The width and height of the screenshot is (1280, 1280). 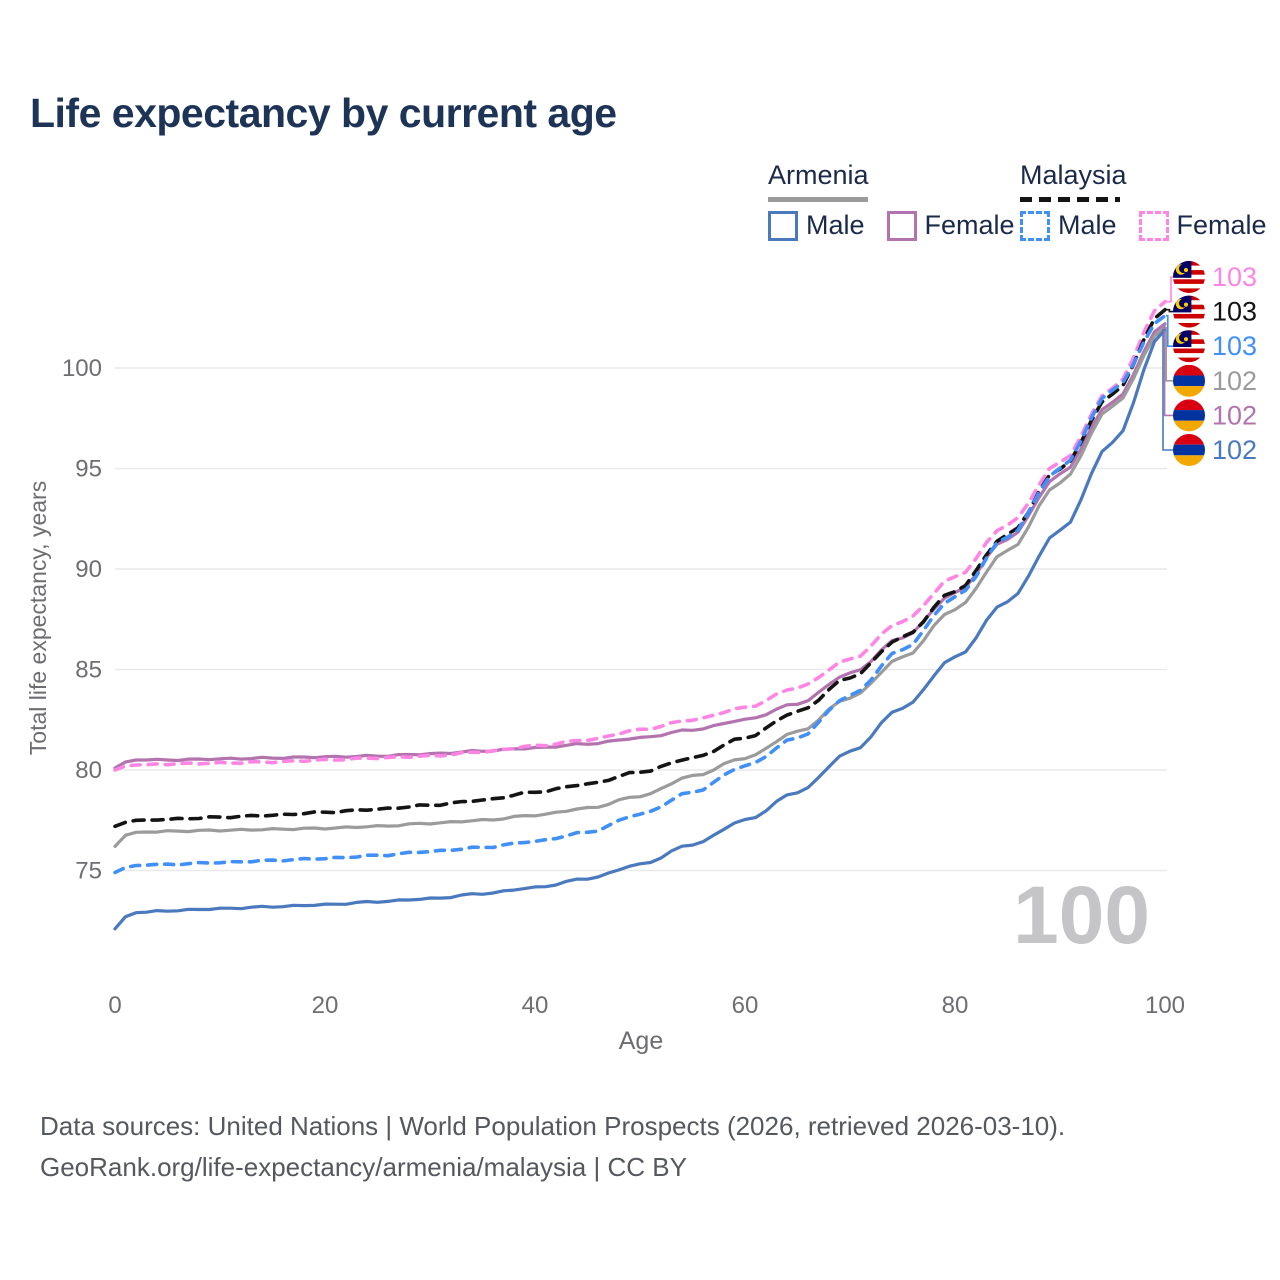 What do you see at coordinates (818, 199) in the screenshot?
I see `armenia-solid-line-sample` at bounding box center [818, 199].